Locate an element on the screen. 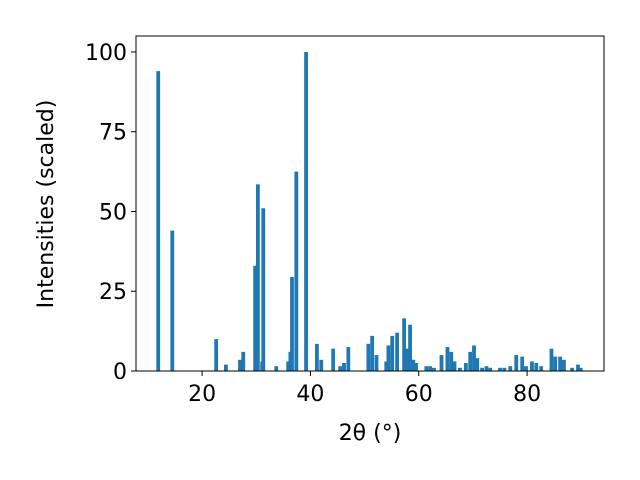 This screenshot has width=640, height=480. x-tick-label: 60 is located at coordinates (419, 394).